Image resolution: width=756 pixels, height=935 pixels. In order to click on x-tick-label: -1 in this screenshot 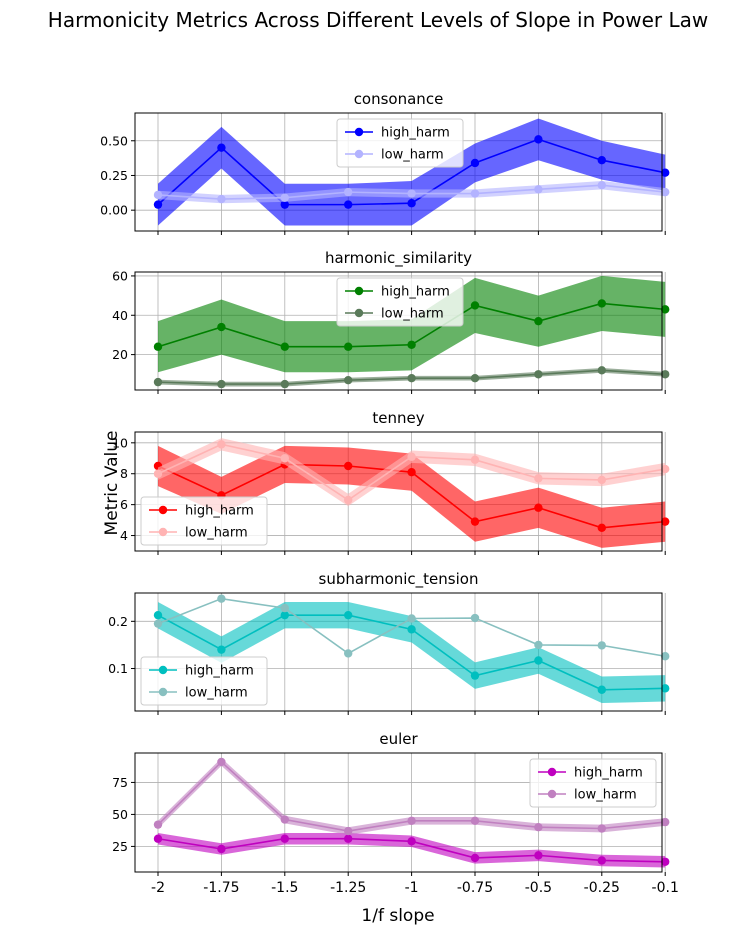, I will do `click(412, 888)`.